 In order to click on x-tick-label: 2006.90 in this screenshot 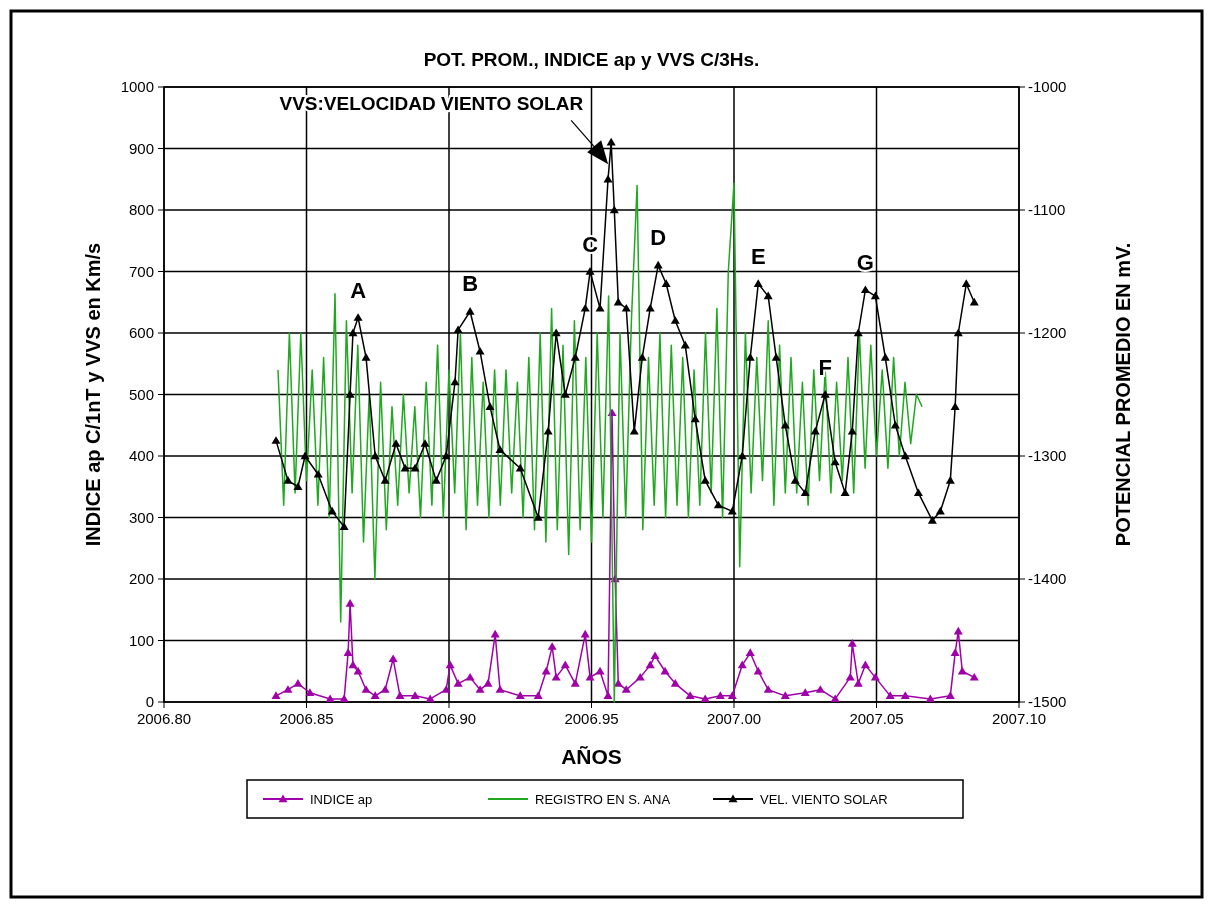, I will do `click(449, 718)`.